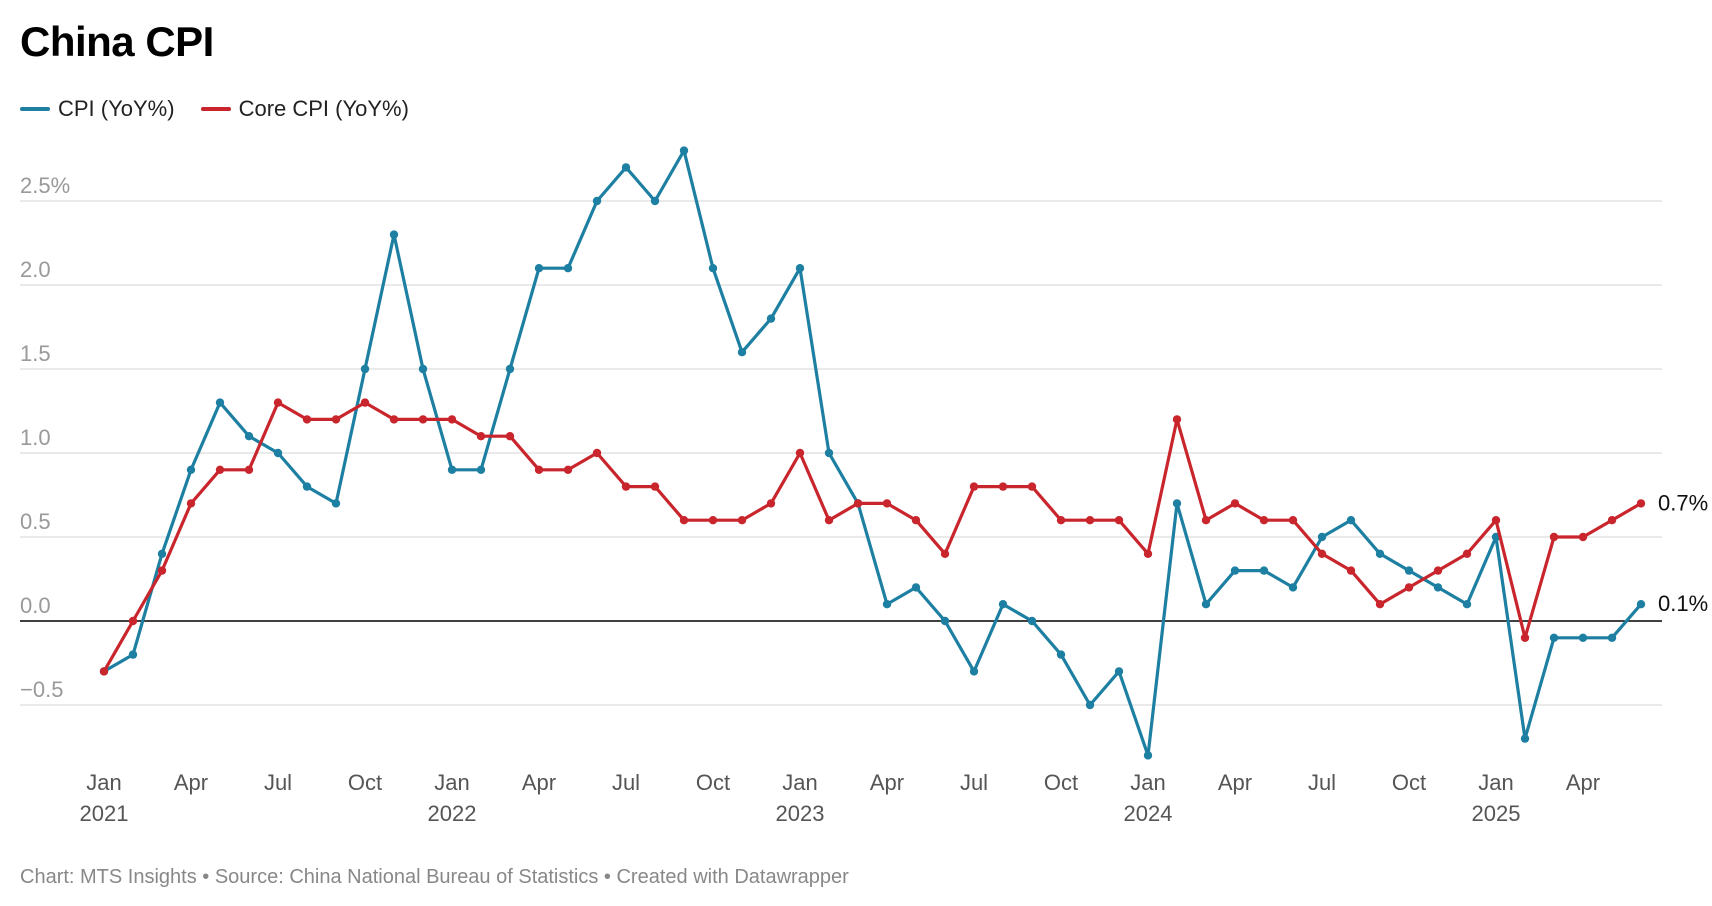 This screenshot has height=906, width=1712. Describe the element at coordinates (35, 353) in the screenshot. I see `y-tick-label: 1.5` at that location.